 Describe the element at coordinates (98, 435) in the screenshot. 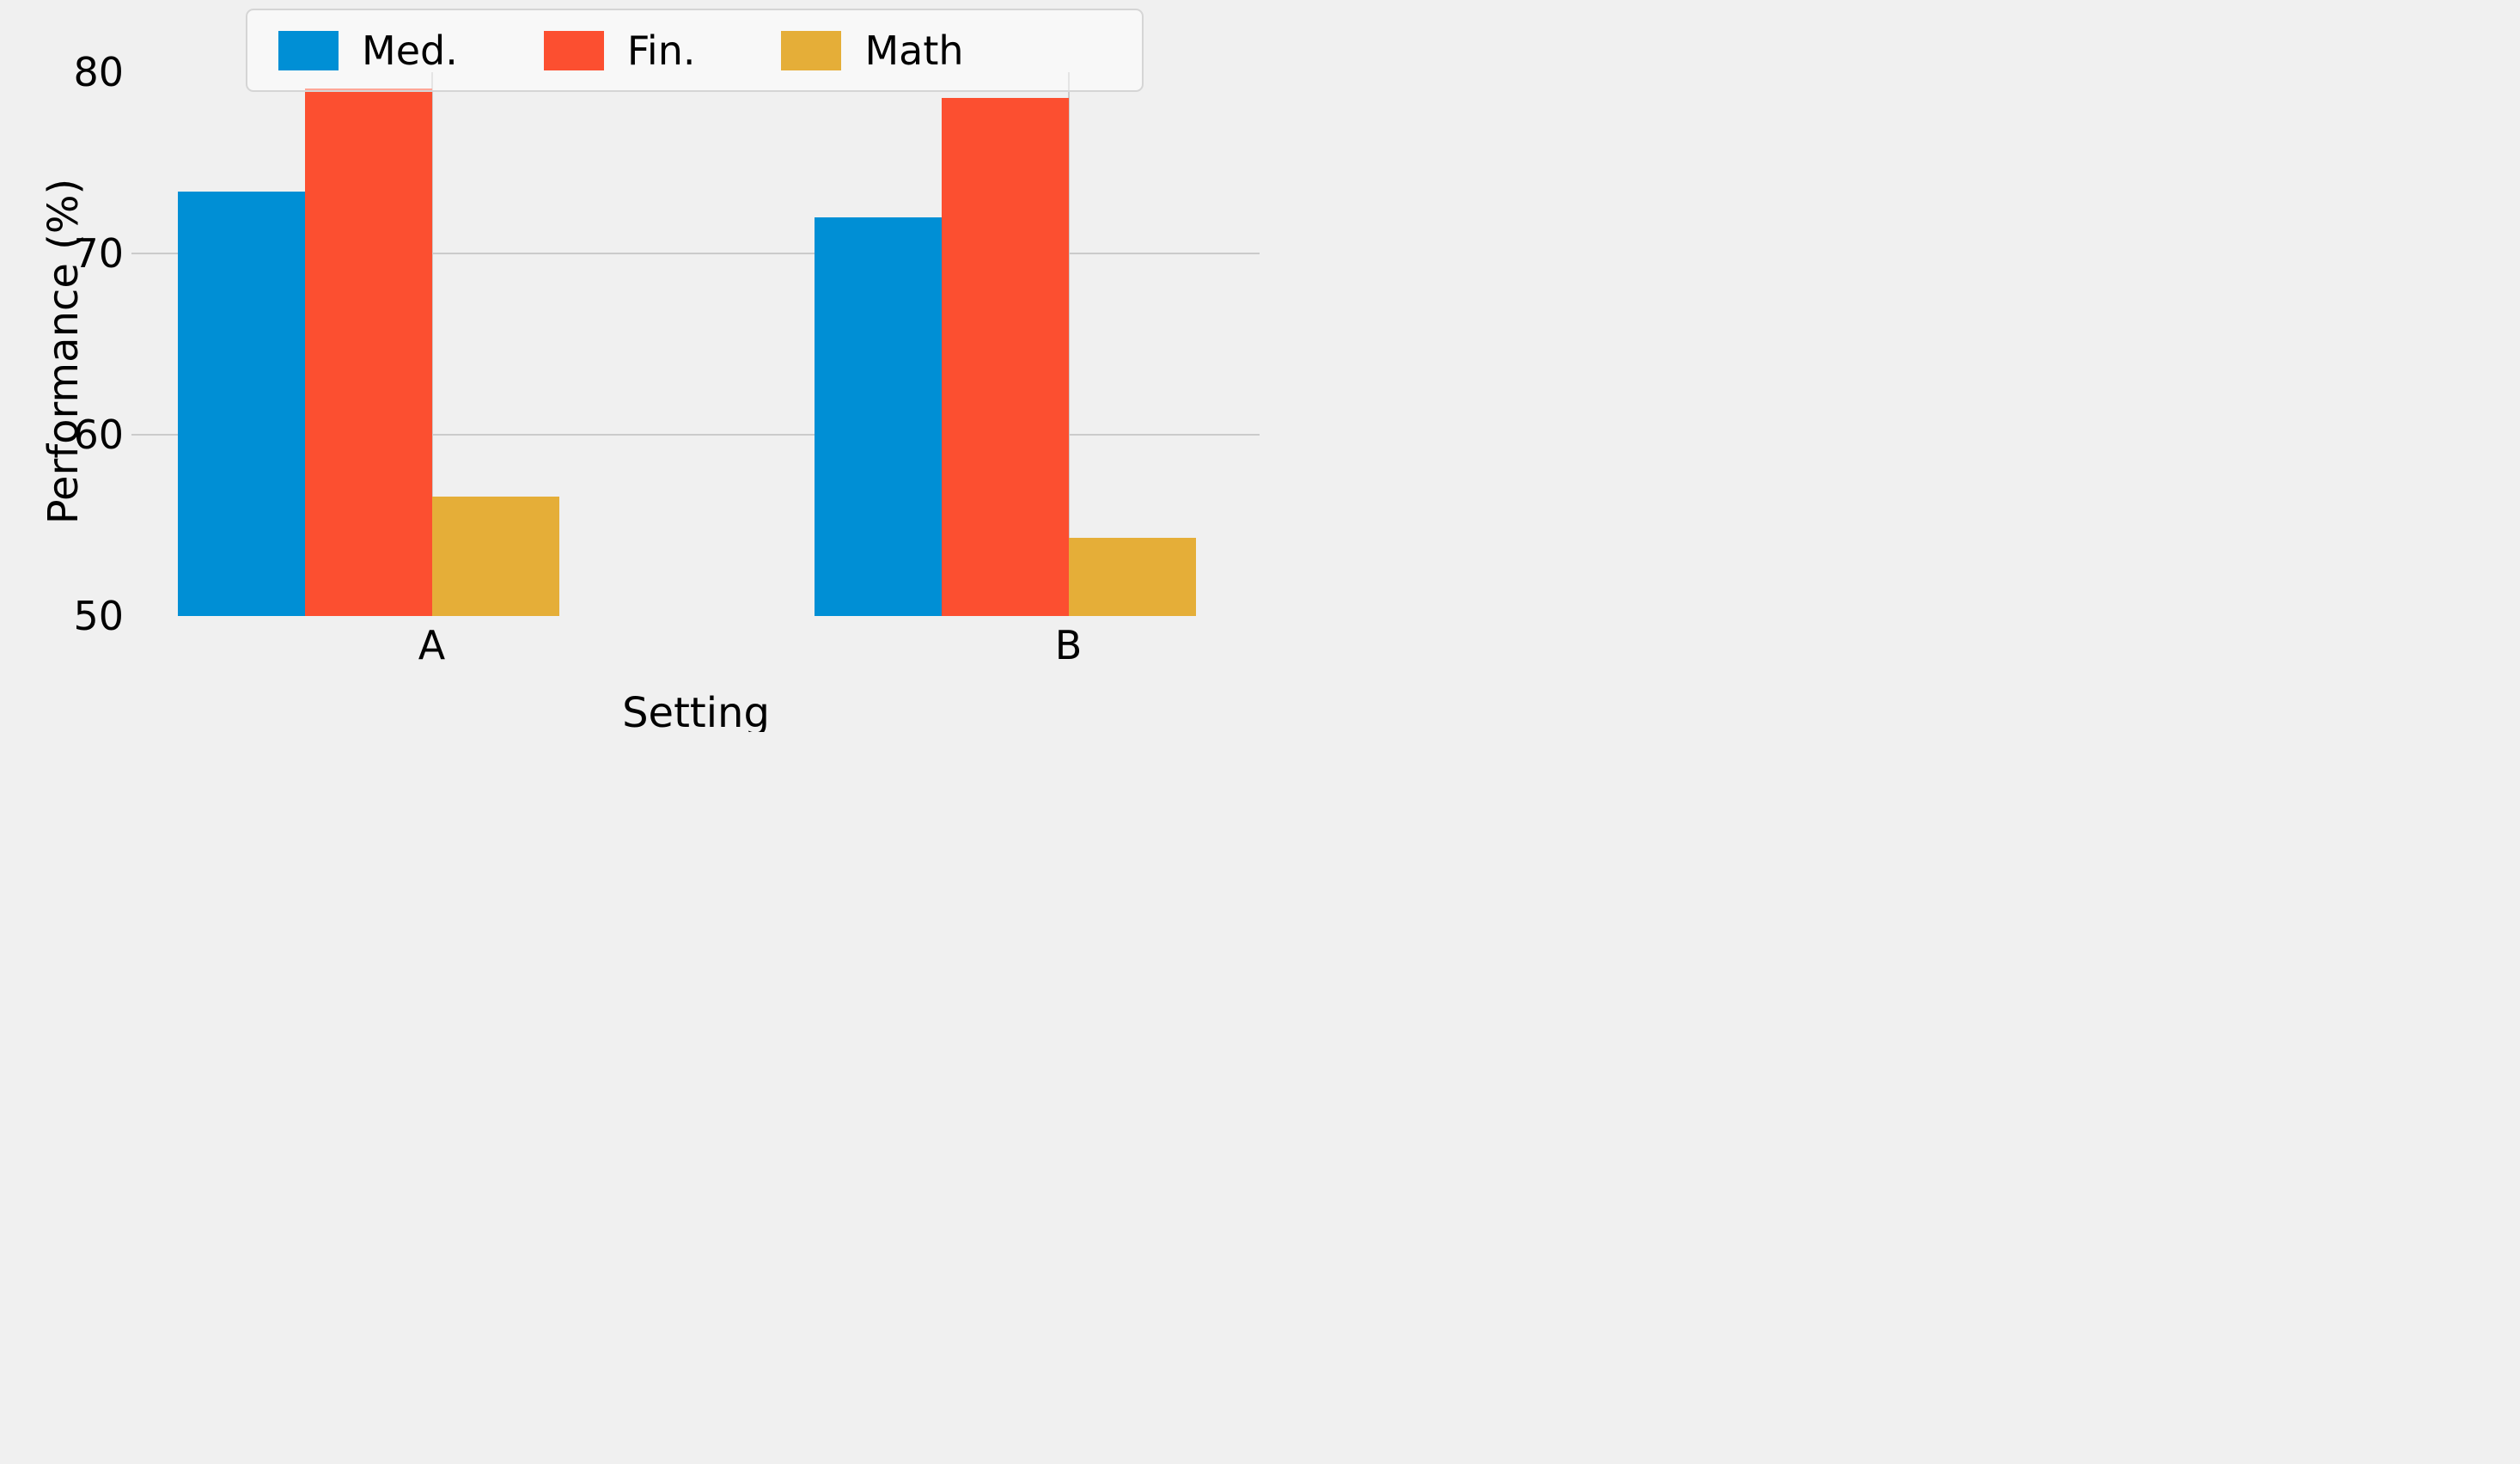

I see `y-tick-label-60: 60` at that location.